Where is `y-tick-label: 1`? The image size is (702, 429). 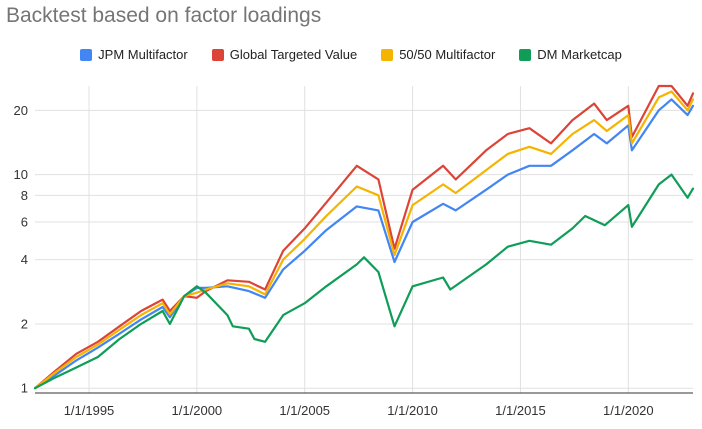
y-tick-label: 1 is located at coordinates (24, 388).